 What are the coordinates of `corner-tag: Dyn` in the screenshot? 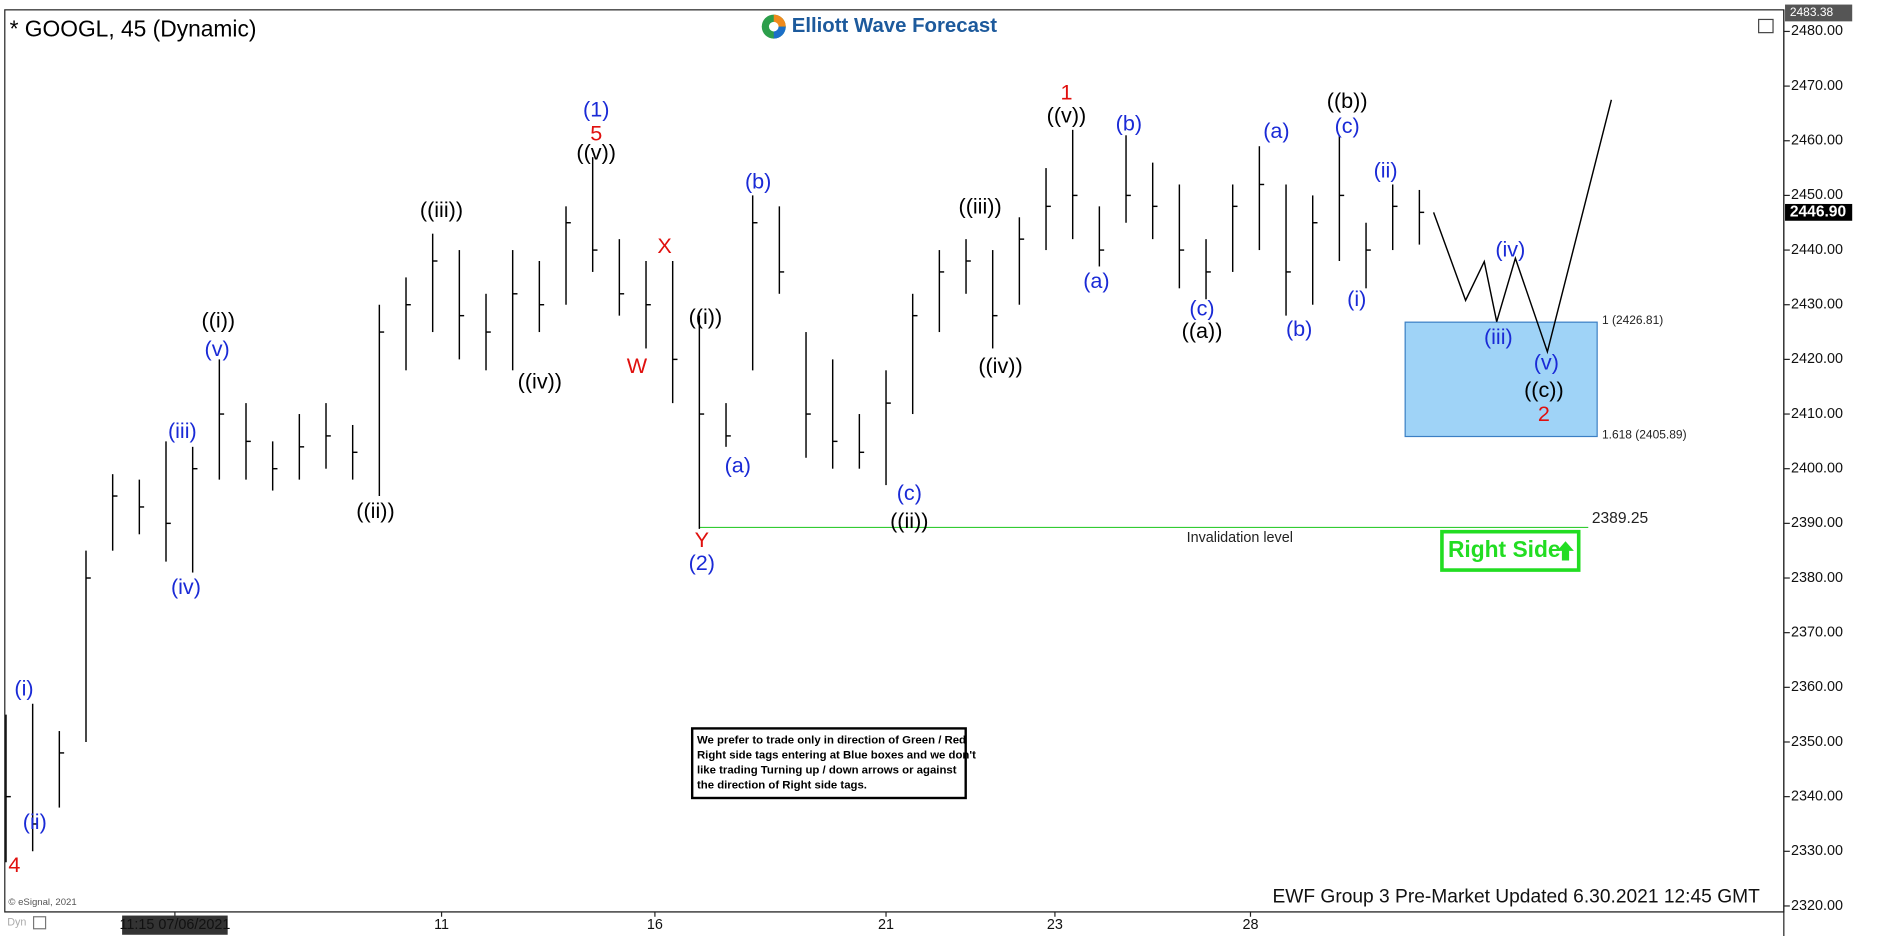 It's located at (16, 923).